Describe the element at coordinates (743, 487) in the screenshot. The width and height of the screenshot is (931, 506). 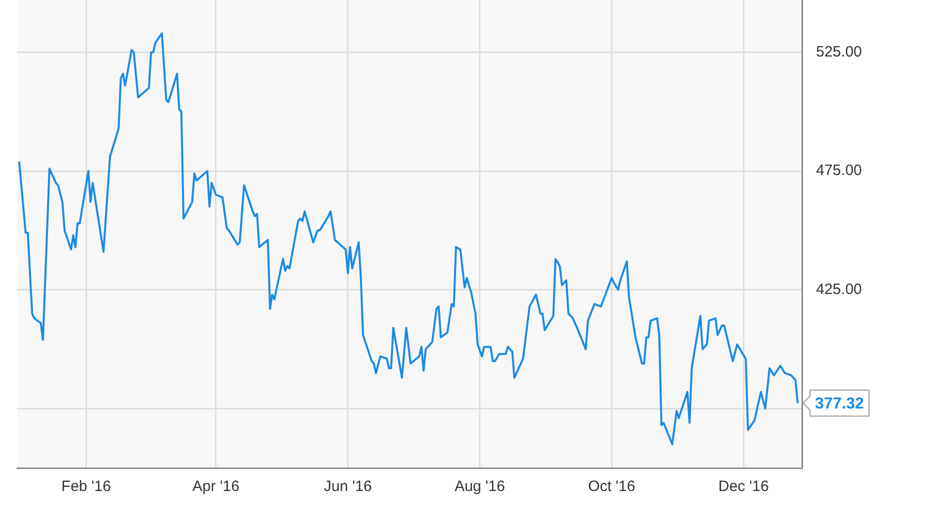
I see `x-tick-label: Dec '16` at that location.